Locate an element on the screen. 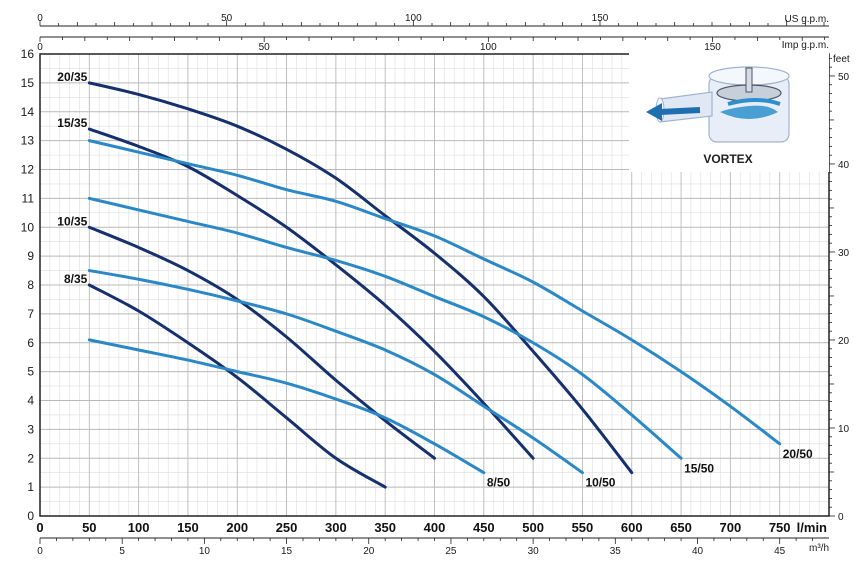 The height and width of the screenshot is (574, 867). y-right-tick-label: 0 is located at coordinates (841, 517).